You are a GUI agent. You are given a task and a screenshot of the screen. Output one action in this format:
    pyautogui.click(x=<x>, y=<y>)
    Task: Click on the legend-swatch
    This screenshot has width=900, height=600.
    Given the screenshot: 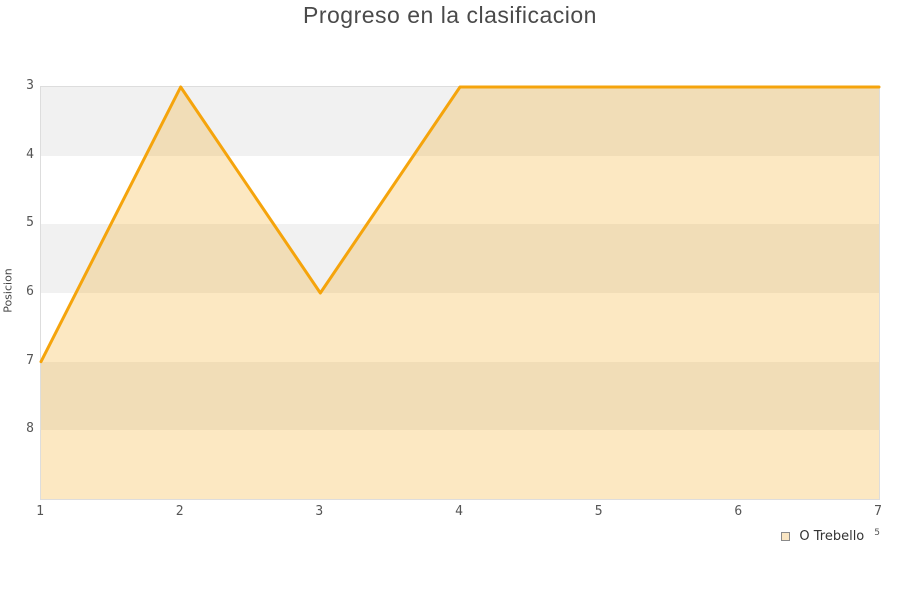 What is the action you would take?
    pyautogui.click(x=786, y=536)
    